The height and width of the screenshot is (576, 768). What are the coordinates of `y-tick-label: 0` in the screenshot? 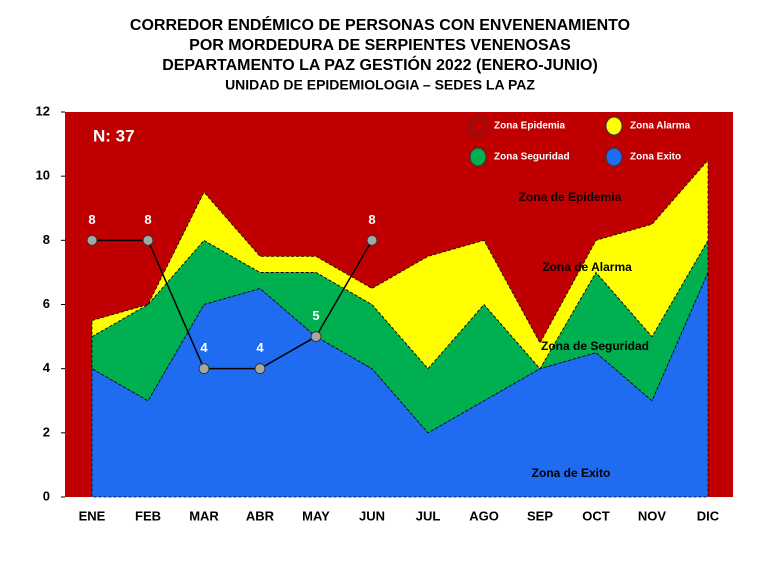 It's located at (46, 495).